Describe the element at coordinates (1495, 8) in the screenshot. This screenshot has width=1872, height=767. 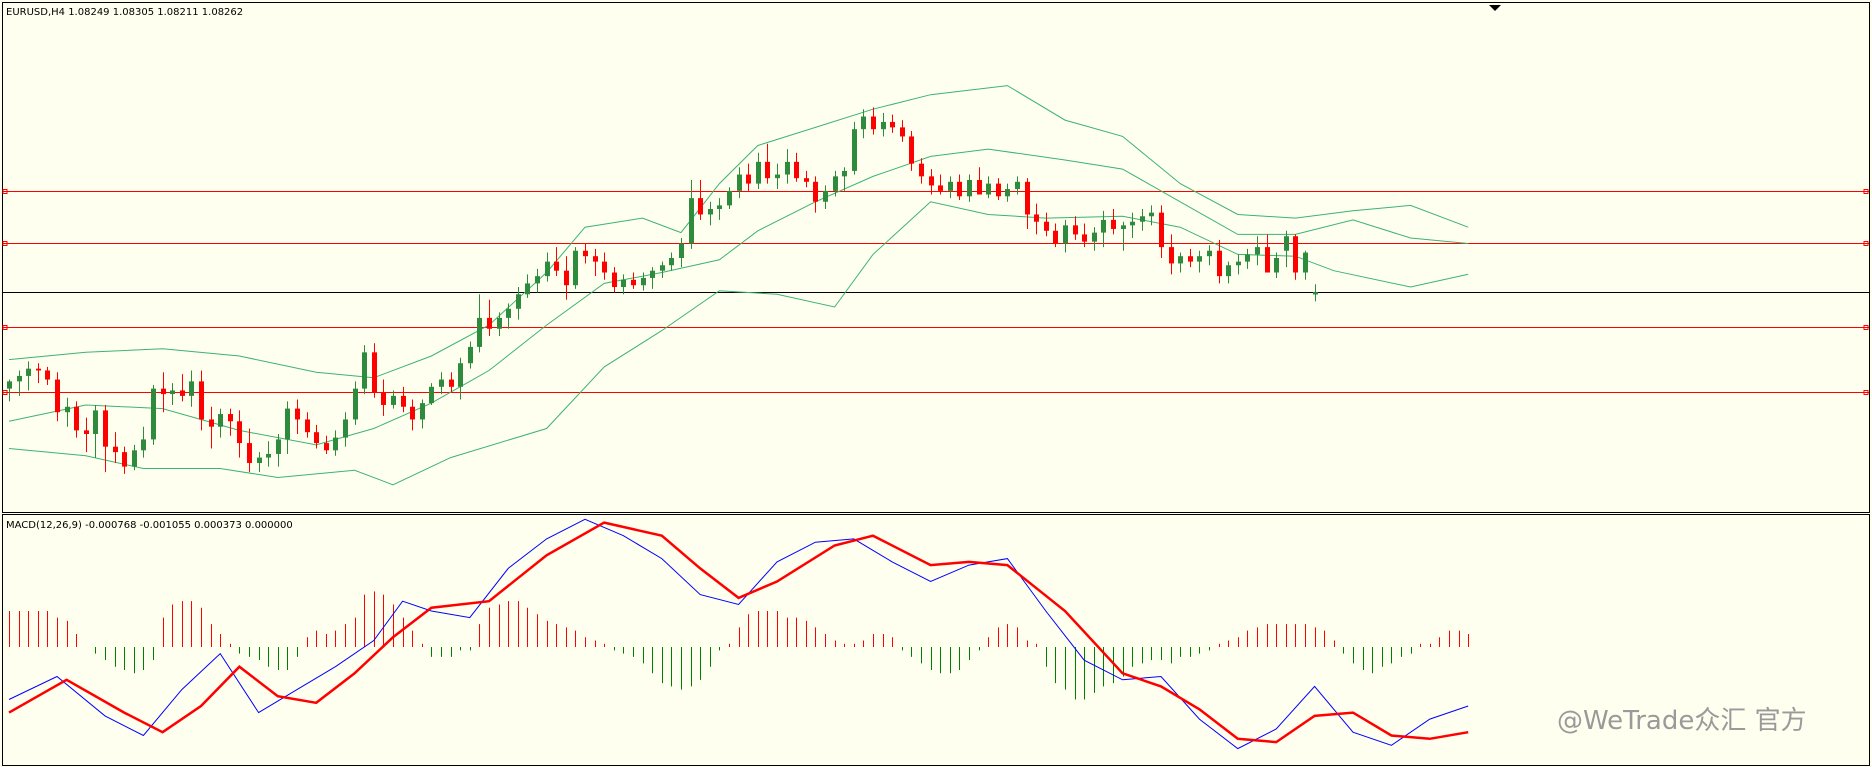
I see `shift-marker-icon` at that location.